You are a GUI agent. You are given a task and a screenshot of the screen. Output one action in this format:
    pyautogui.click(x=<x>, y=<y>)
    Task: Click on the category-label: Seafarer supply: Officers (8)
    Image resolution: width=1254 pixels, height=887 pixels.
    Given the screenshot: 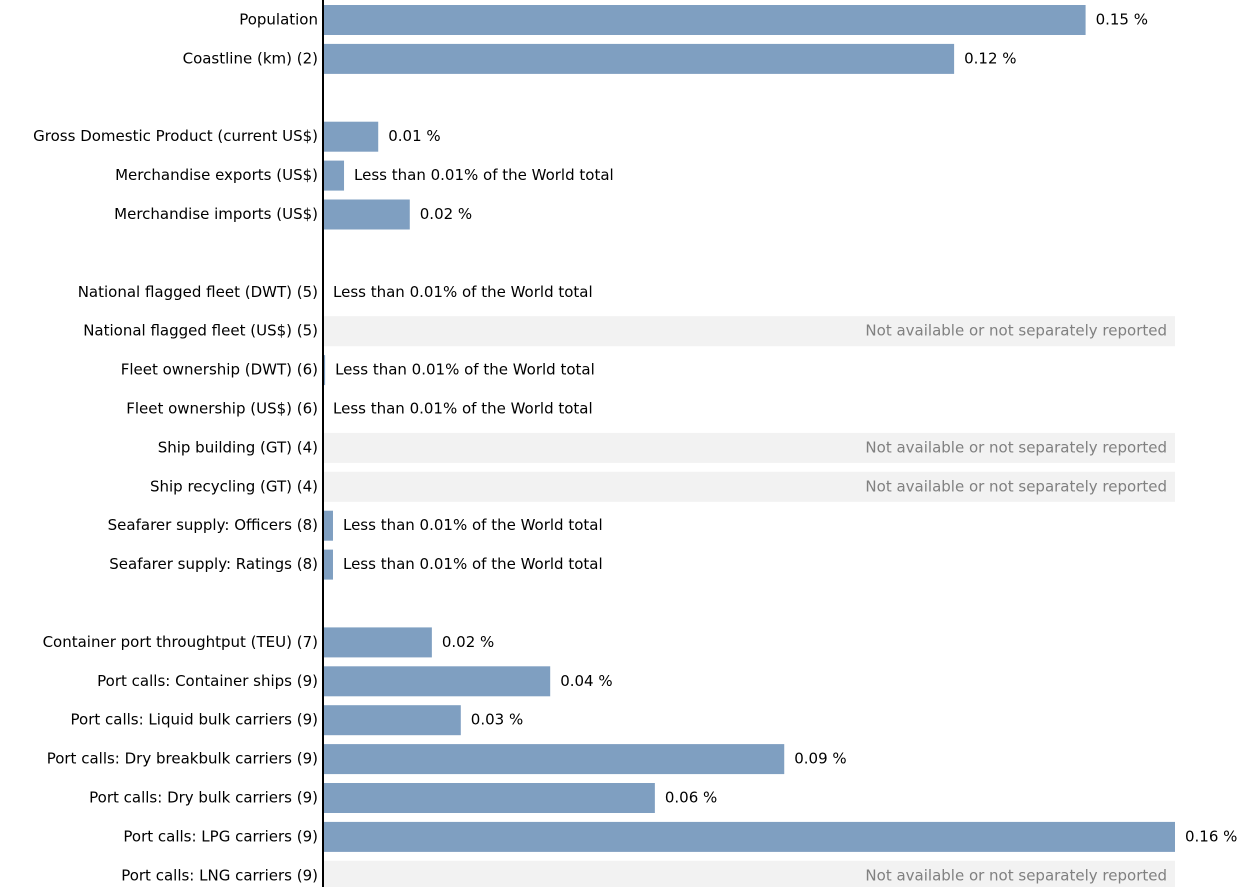 What is the action you would take?
    pyautogui.click(x=213, y=525)
    